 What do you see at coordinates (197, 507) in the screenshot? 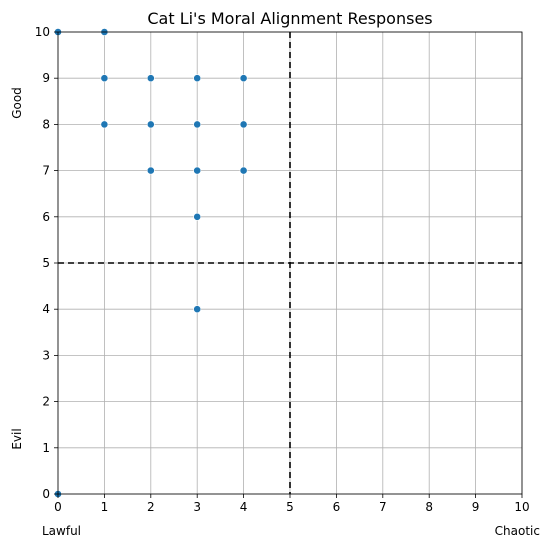
I see `x-tick-label: 3` at bounding box center [197, 507].